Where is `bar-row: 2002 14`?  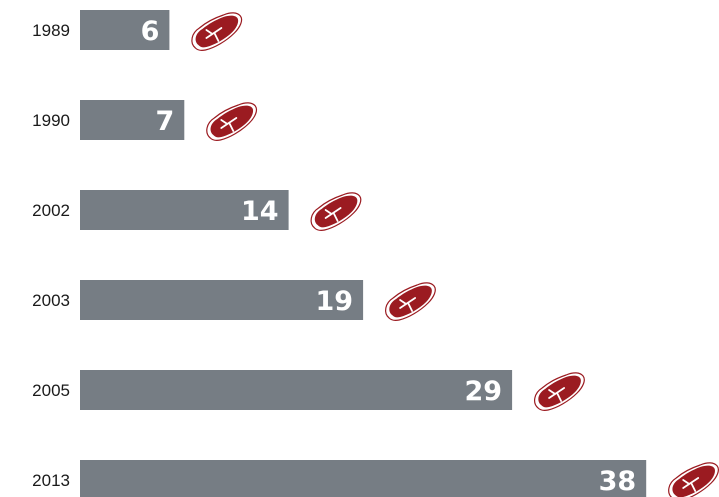 bar-row: 2002 14 is located at coordinates (197, 211).